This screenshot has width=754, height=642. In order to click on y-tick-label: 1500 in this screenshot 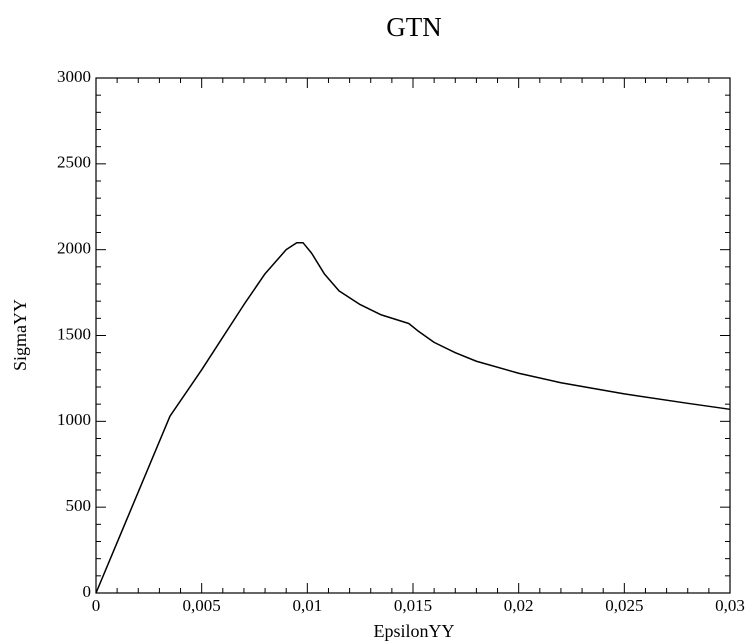, I will do `click(74, 333)`.